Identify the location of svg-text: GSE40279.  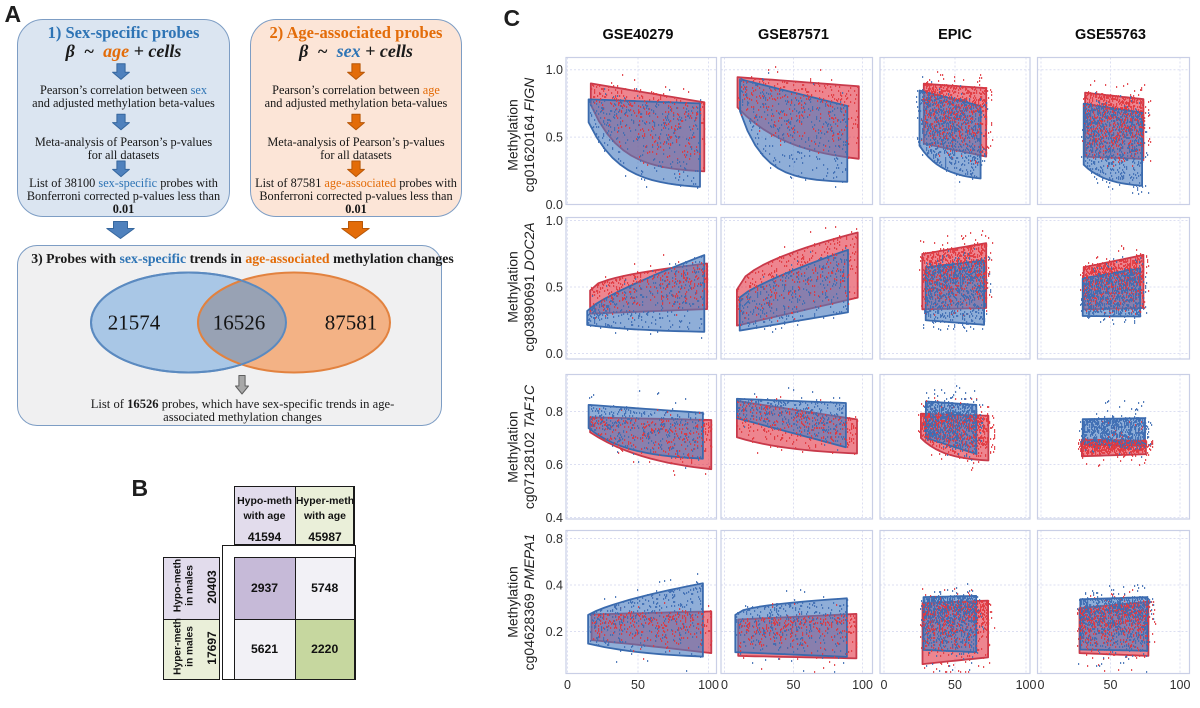
(638, 35).